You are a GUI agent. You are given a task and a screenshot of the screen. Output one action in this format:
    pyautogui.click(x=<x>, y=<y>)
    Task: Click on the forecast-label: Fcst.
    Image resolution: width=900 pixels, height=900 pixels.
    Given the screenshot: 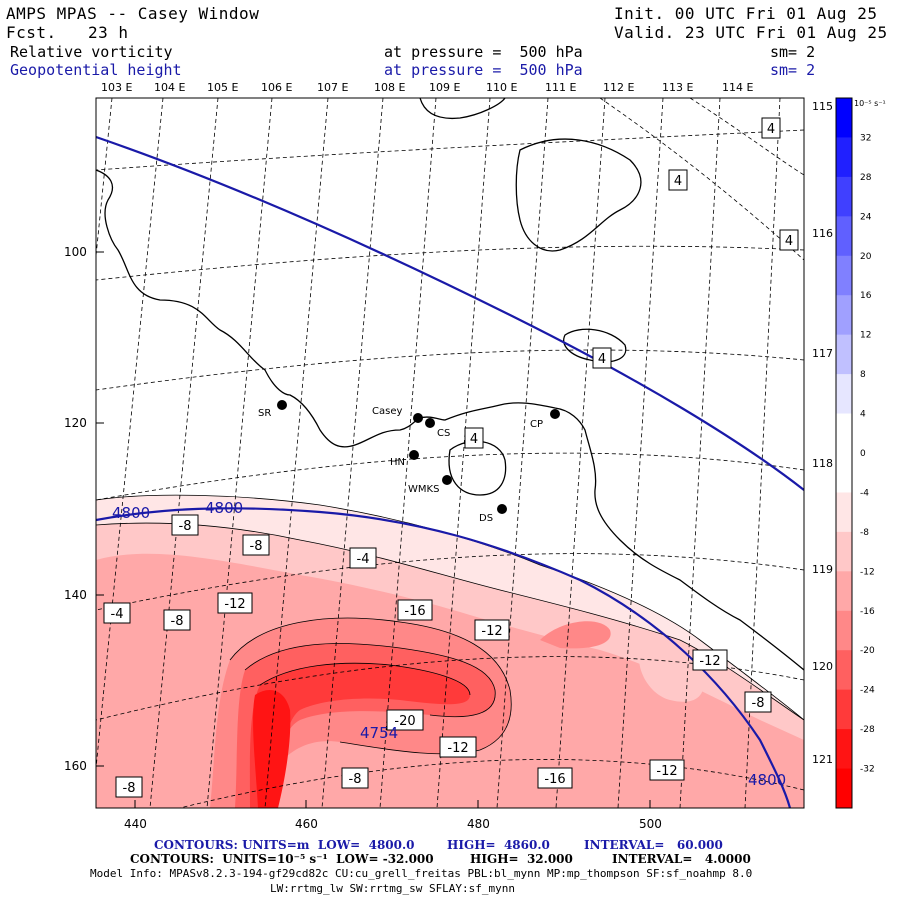 What is the action you would take?
    pyautogui.click(x=31, y=32)
    